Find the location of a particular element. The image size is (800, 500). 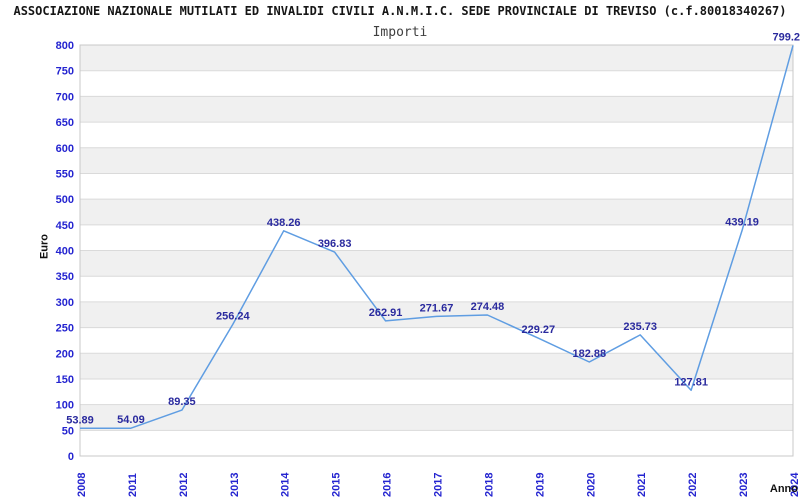

y-tick-label: 550 is located at coordinates (65, 174).